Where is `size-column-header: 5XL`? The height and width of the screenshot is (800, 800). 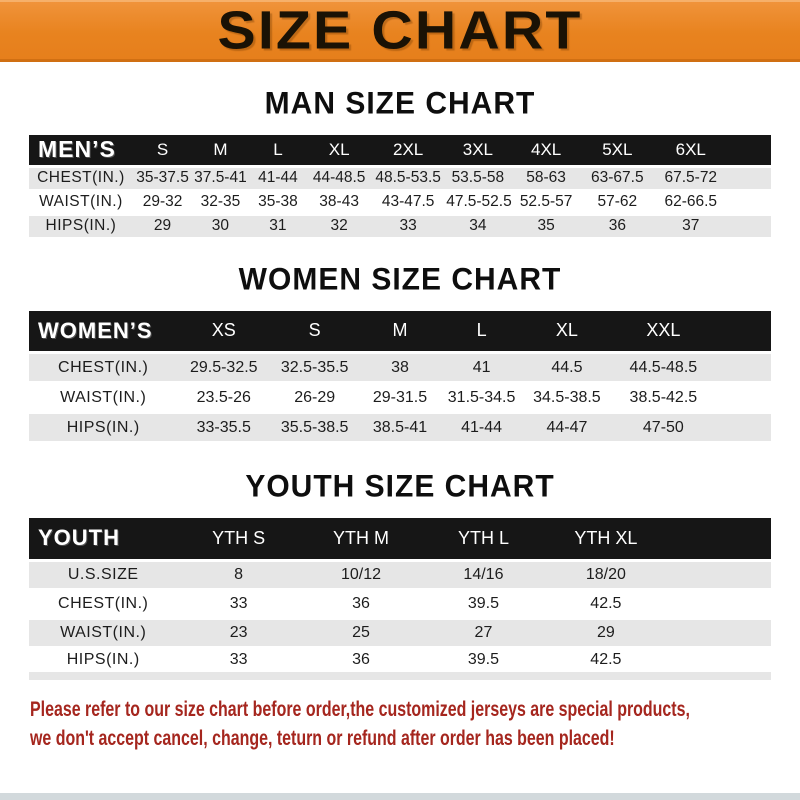 size-column-header: 5XL is located at coordinates (617, 151).